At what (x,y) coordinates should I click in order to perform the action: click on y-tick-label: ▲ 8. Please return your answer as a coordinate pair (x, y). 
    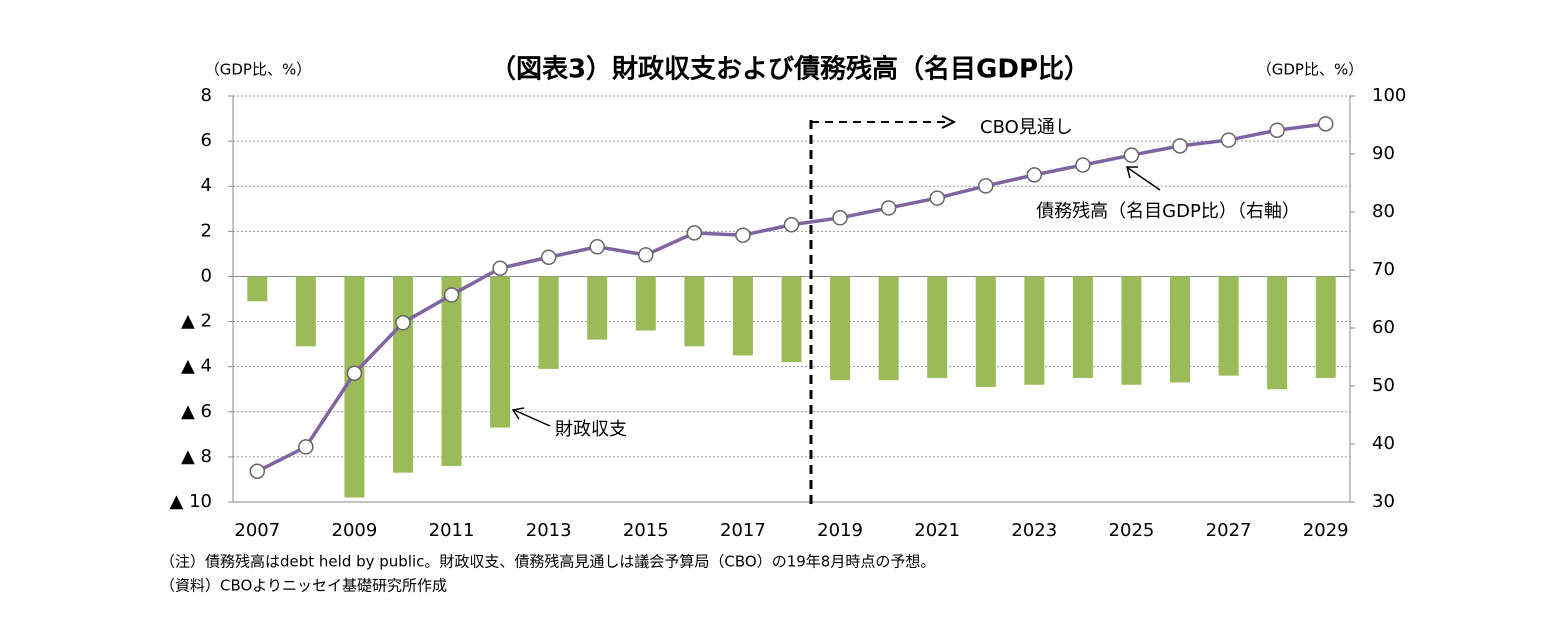
    Looking at the image, I should click on (196, 456).